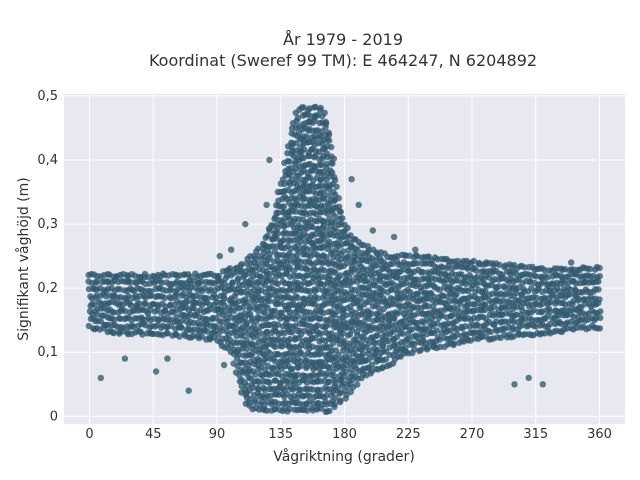  Describe the element at coordinates (344, 434) in the screenshot. I see `x-tick-label: 180` at that location.